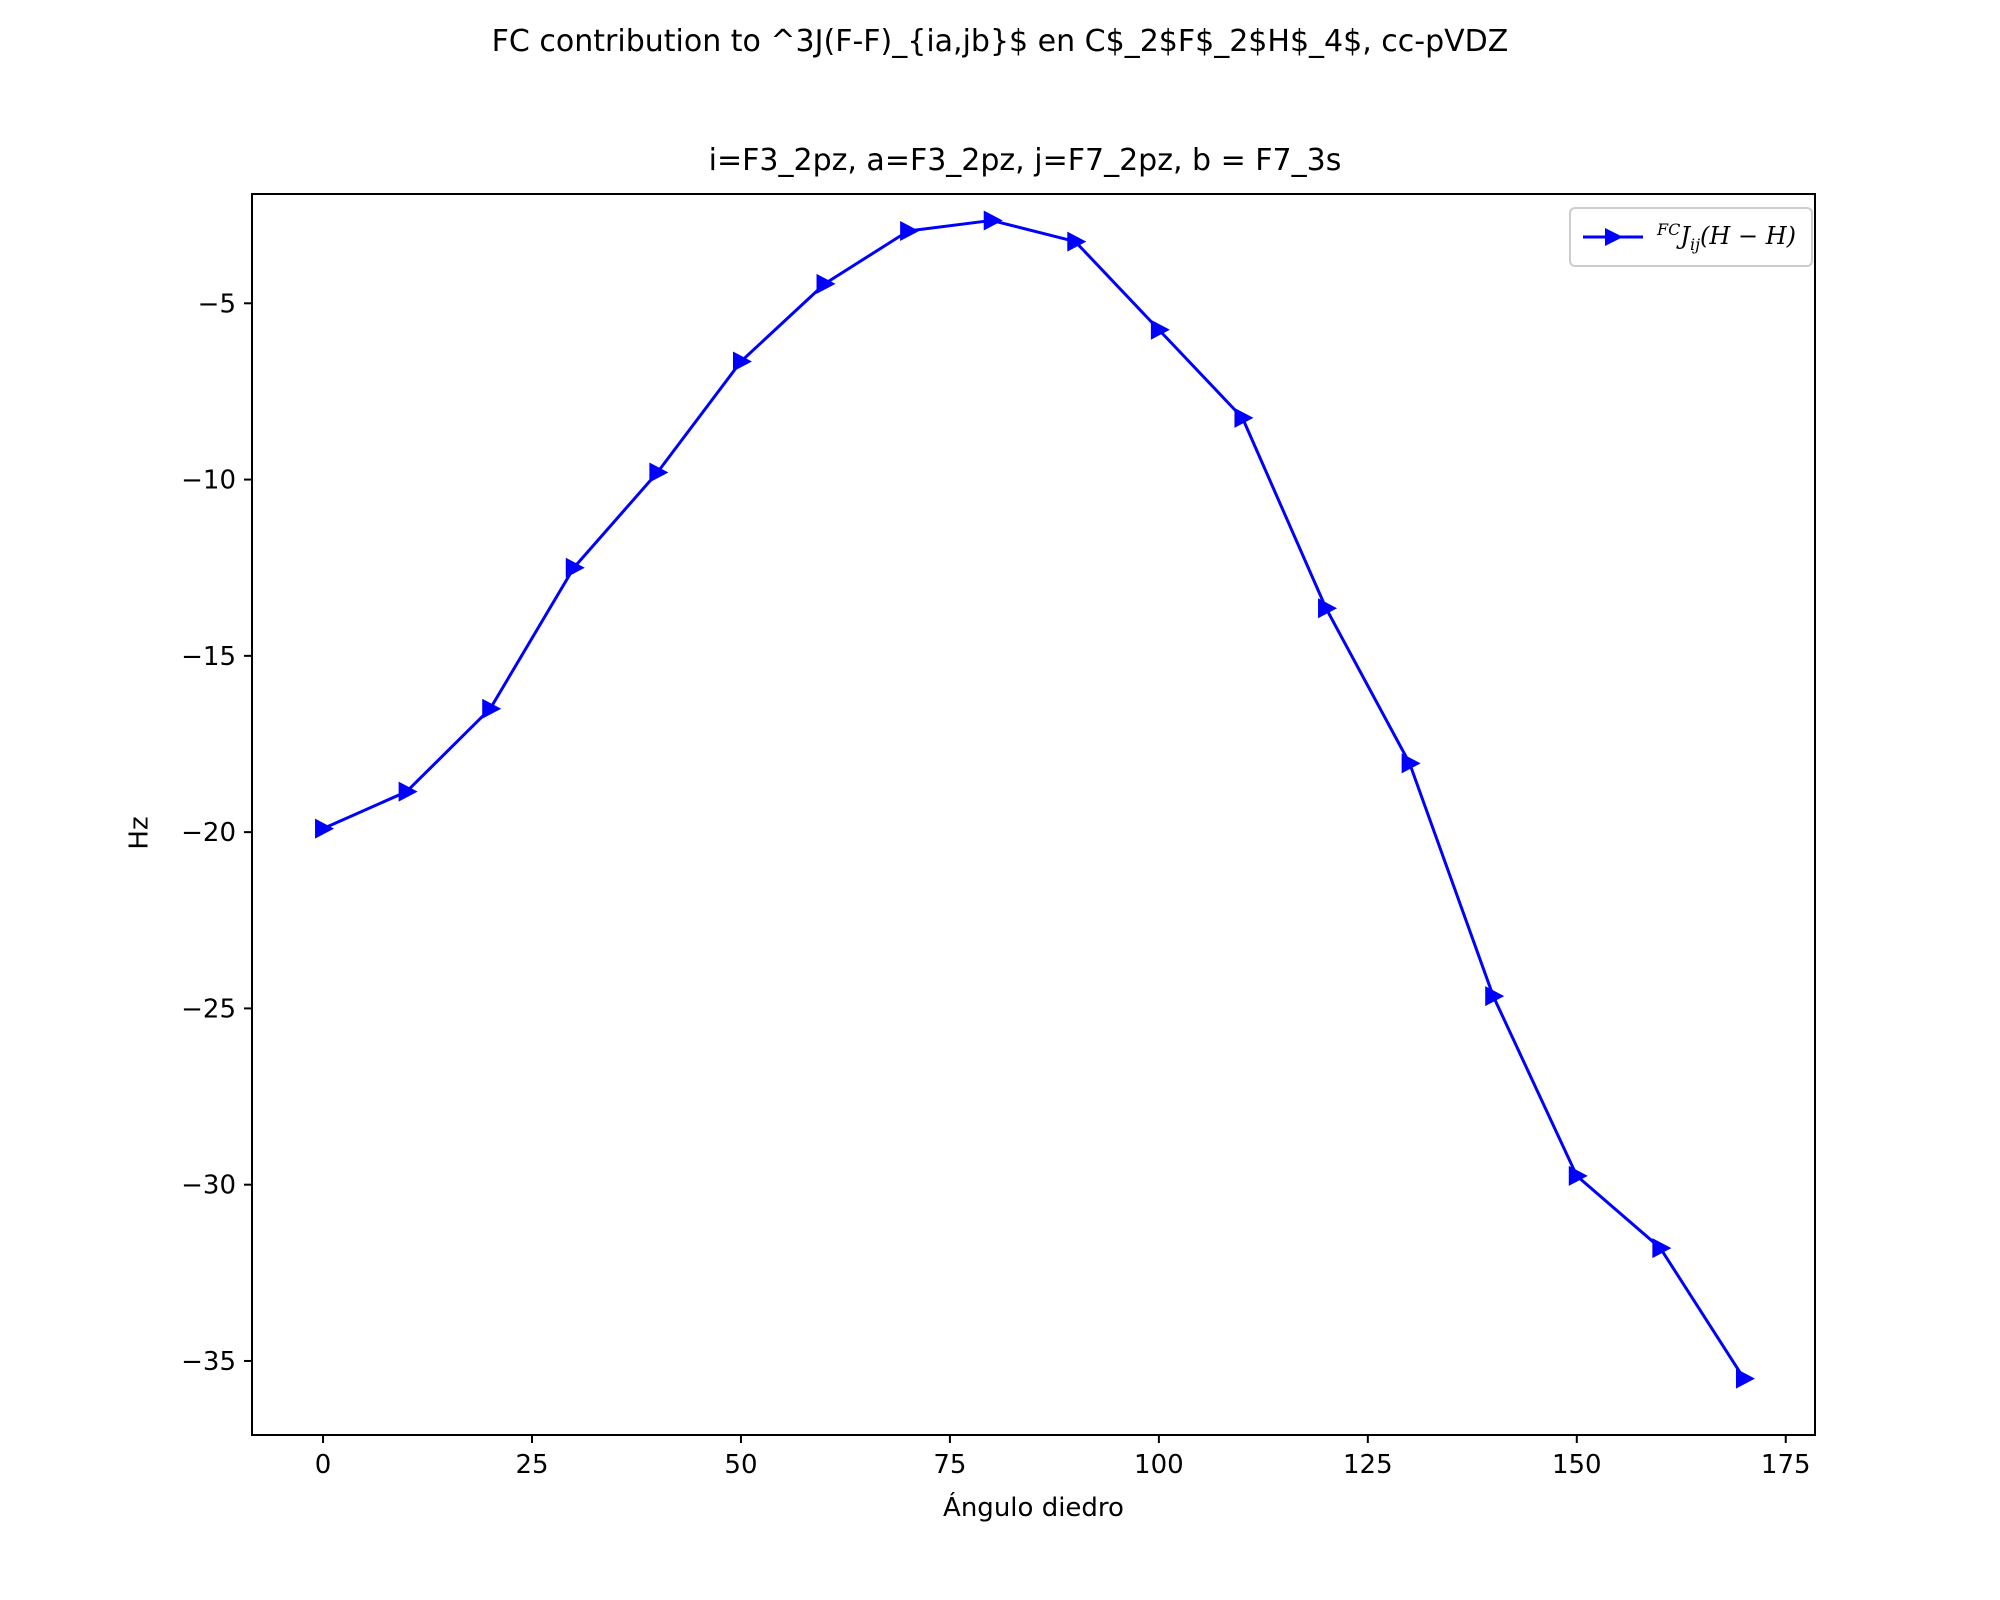 This screenshot has width=2000, height=1600. I want to click on y-tick-label: −15, so click(208, 657).